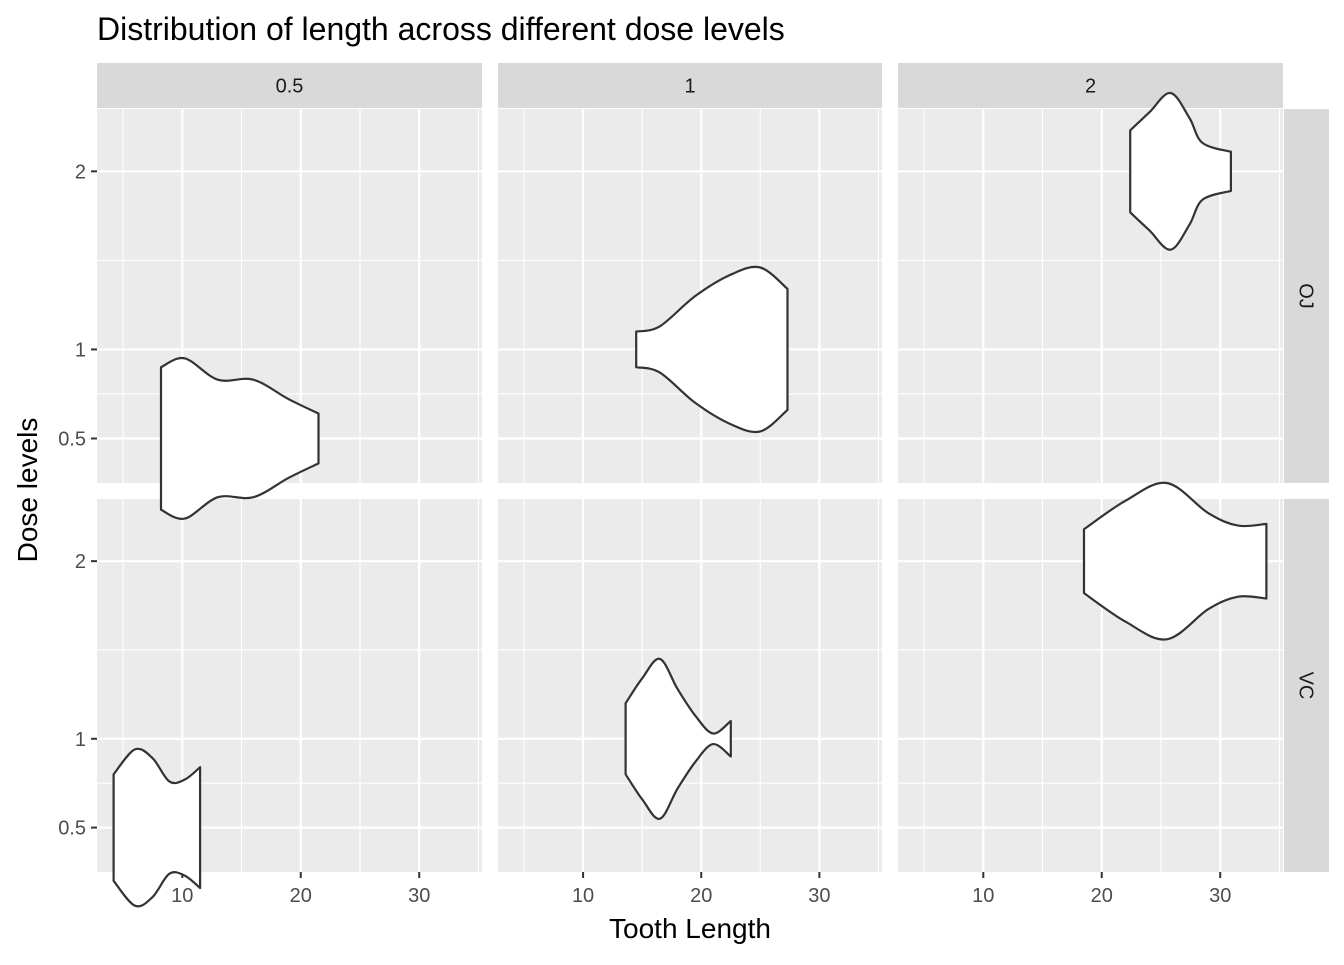 The width and height of the screenshot is (1344, 965). I want to click on row-strip-label: OJ, so click(1306, 296).